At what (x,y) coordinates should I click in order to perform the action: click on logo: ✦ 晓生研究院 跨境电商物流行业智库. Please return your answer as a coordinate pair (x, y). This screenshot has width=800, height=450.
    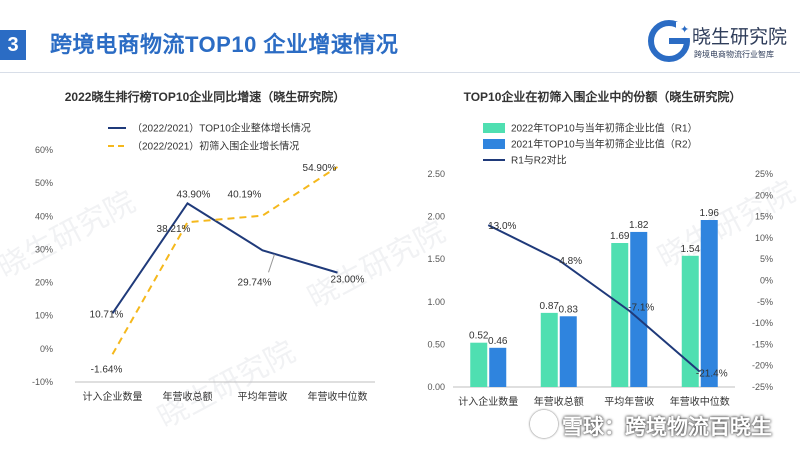
    Looking at the image, I should click on (718, 43).